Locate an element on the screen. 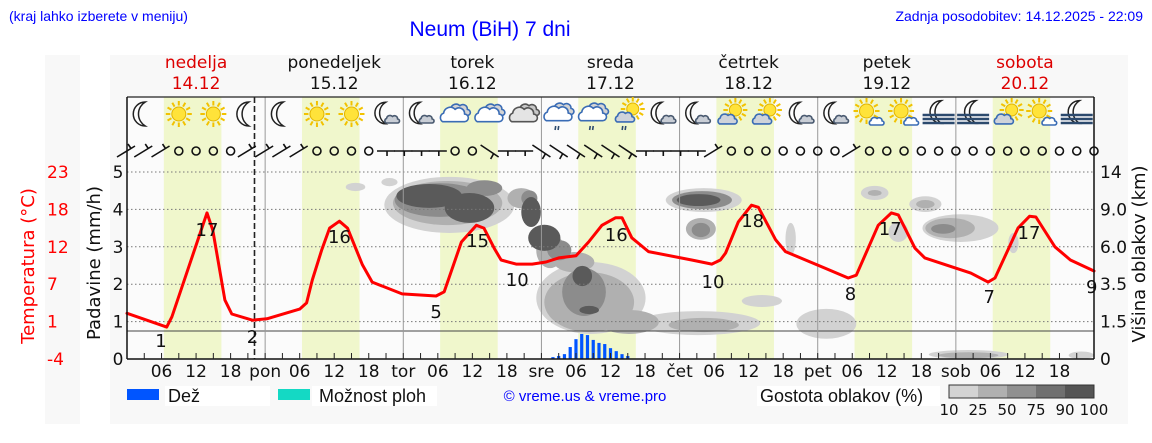  day-name: torek is located at coordinates (472, 63).